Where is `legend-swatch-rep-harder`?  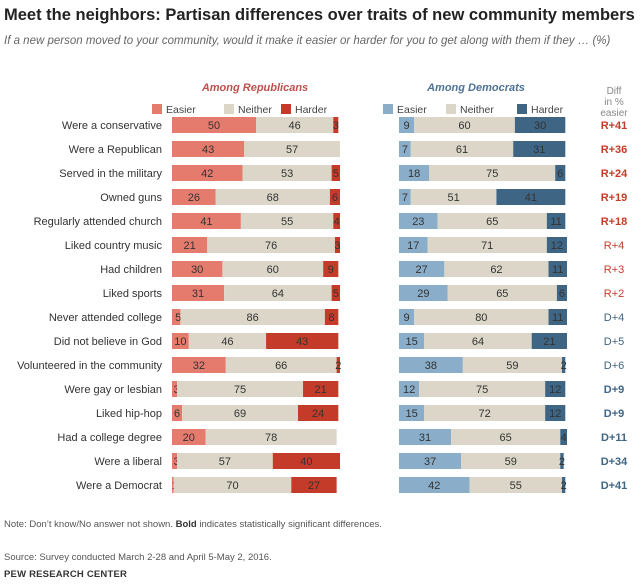
legend-swatch-rep-harder is located at coordinates (286, 109).